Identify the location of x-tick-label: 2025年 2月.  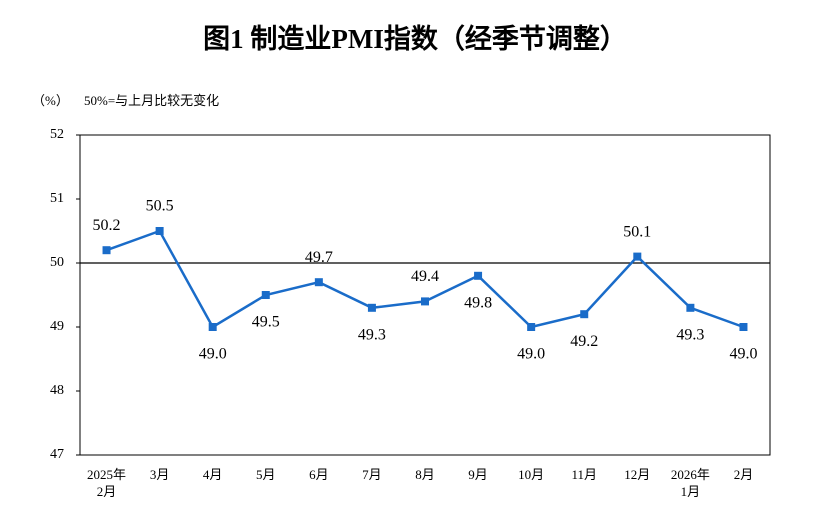
(107, 483).